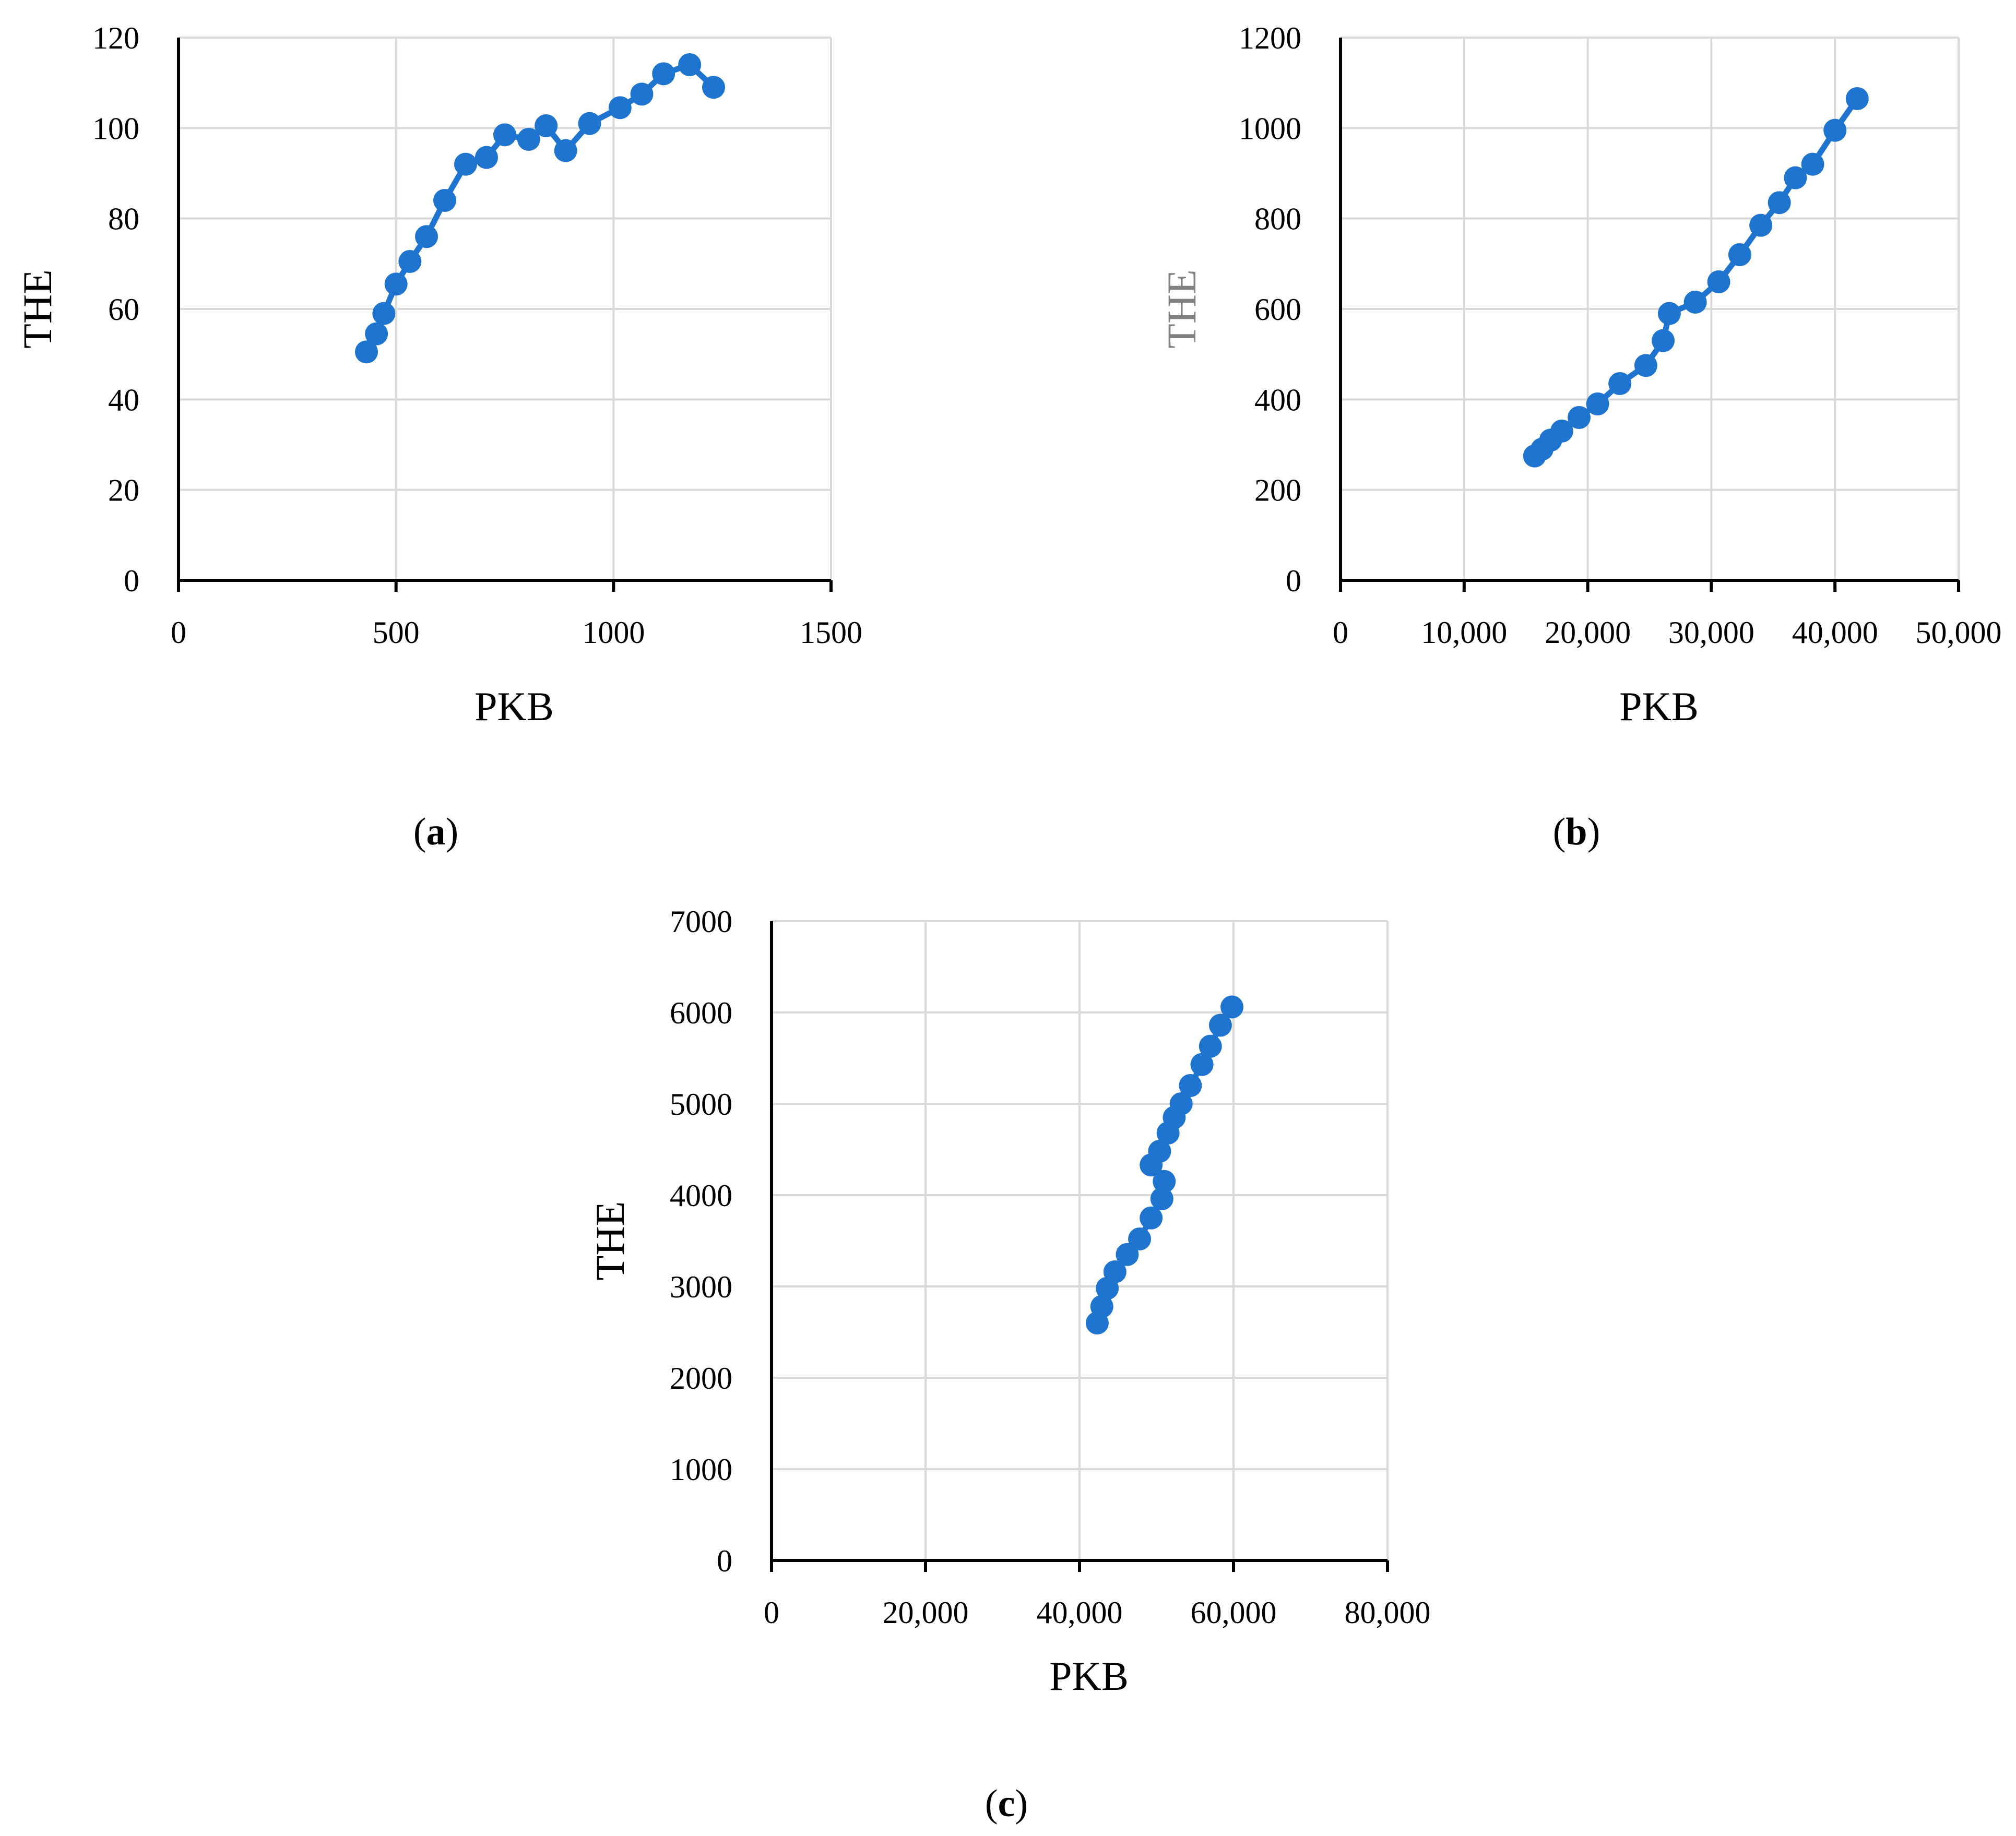  I want to click on chart-c-y-tick-label: 0, so click(724, 1561).